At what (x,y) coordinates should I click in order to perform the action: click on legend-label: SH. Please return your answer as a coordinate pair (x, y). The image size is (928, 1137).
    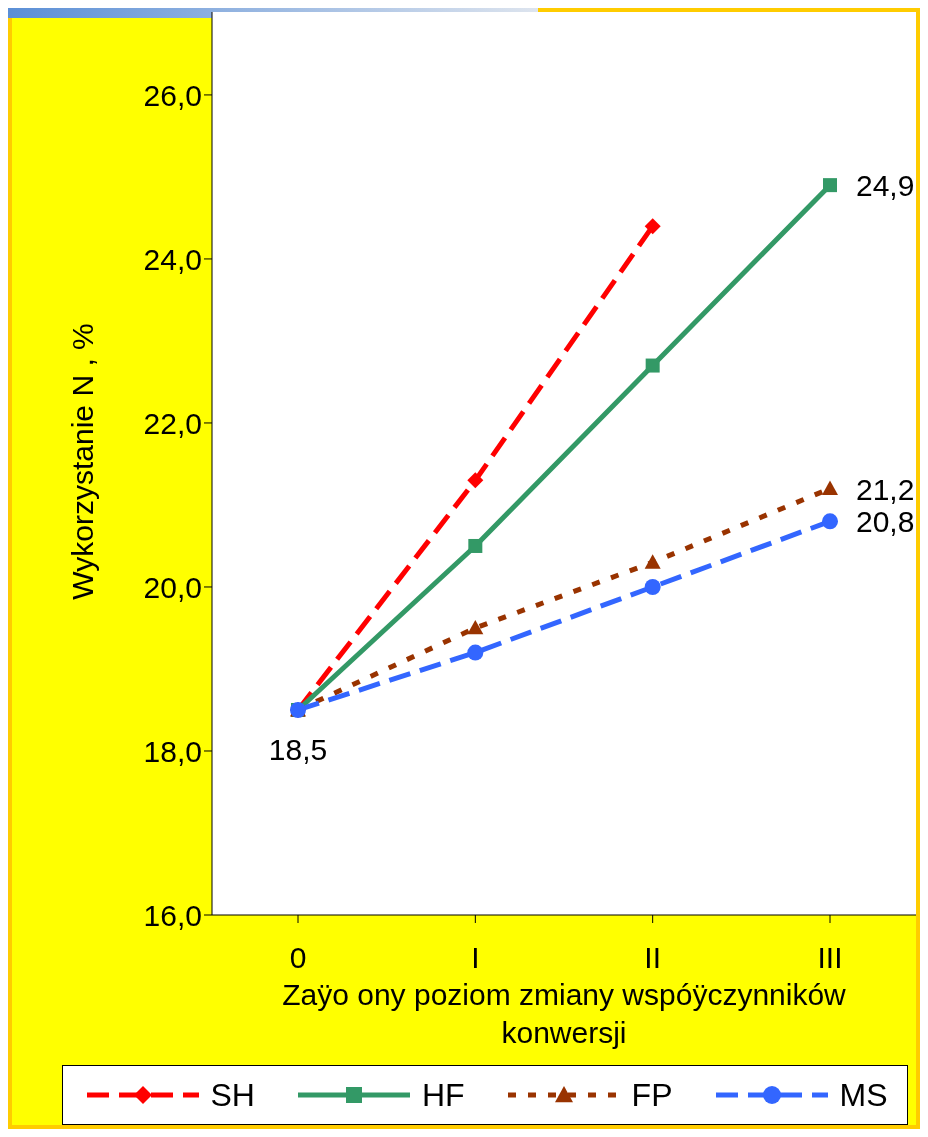
    Looking at the image, I should click on (232, 1095).